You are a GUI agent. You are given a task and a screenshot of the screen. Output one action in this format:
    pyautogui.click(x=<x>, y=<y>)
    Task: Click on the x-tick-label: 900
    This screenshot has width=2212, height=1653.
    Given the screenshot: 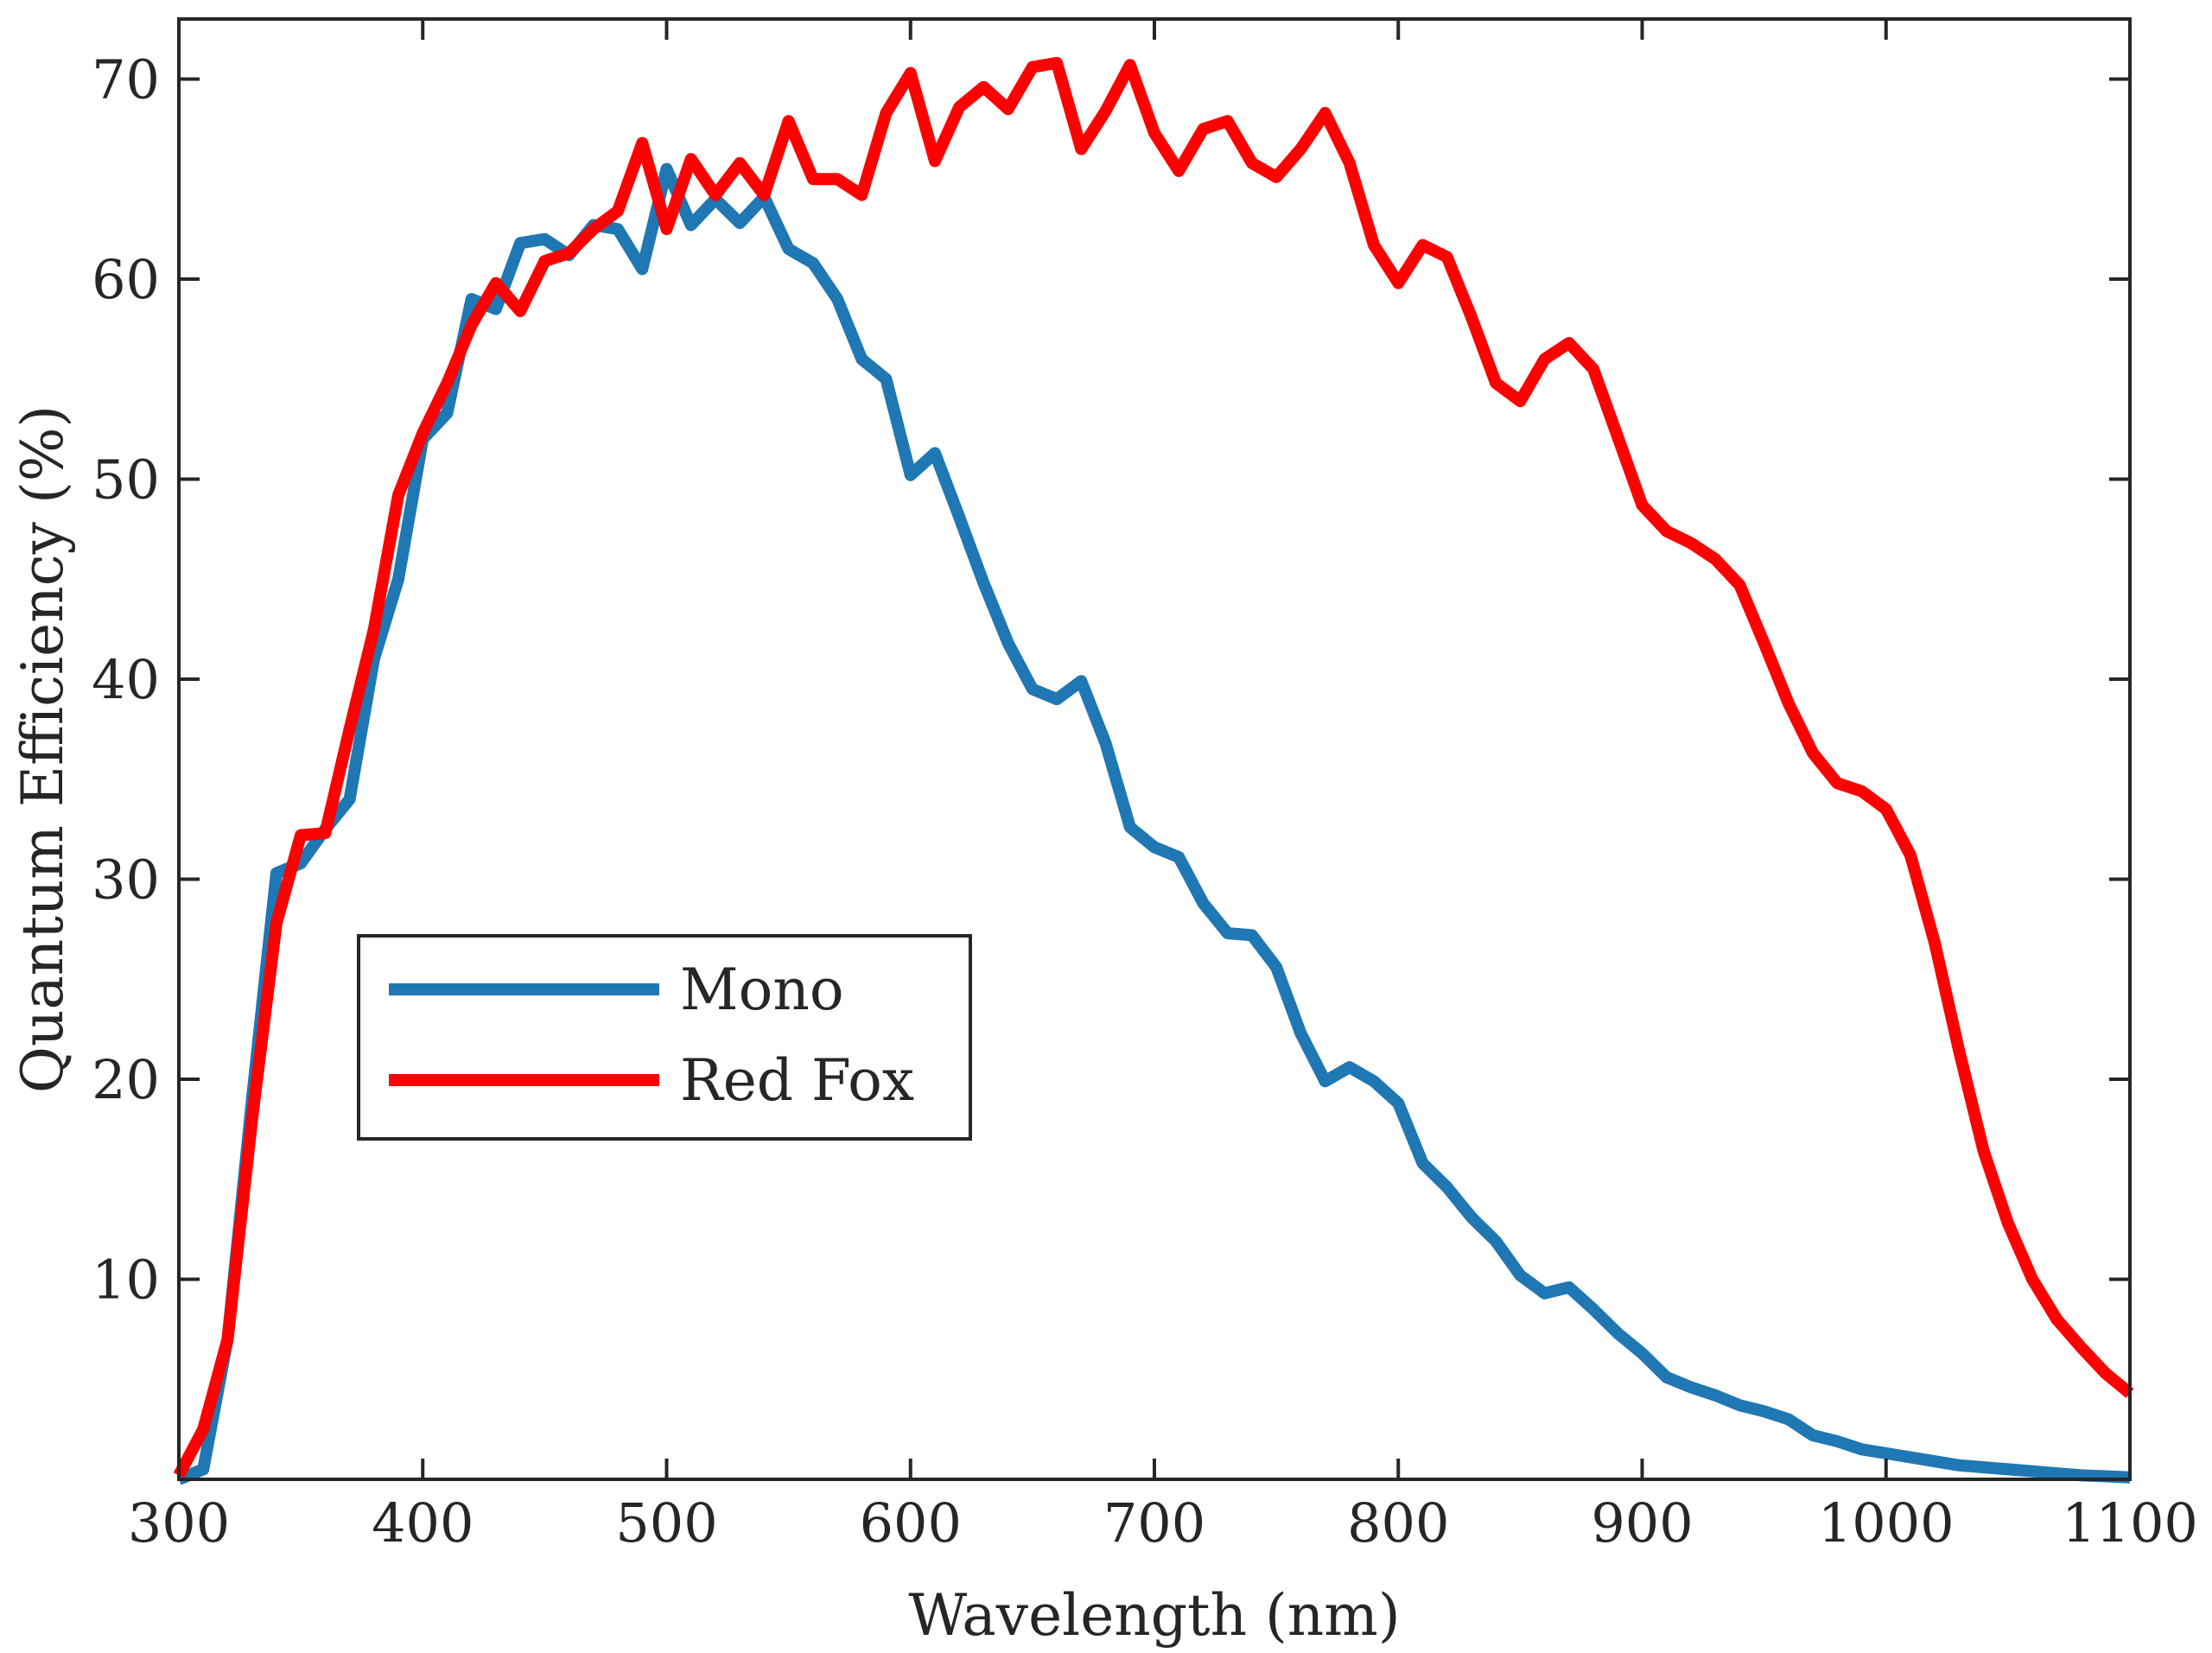 What is the action you would take?
    pyautogui.click(x=1642, y=1522)
    